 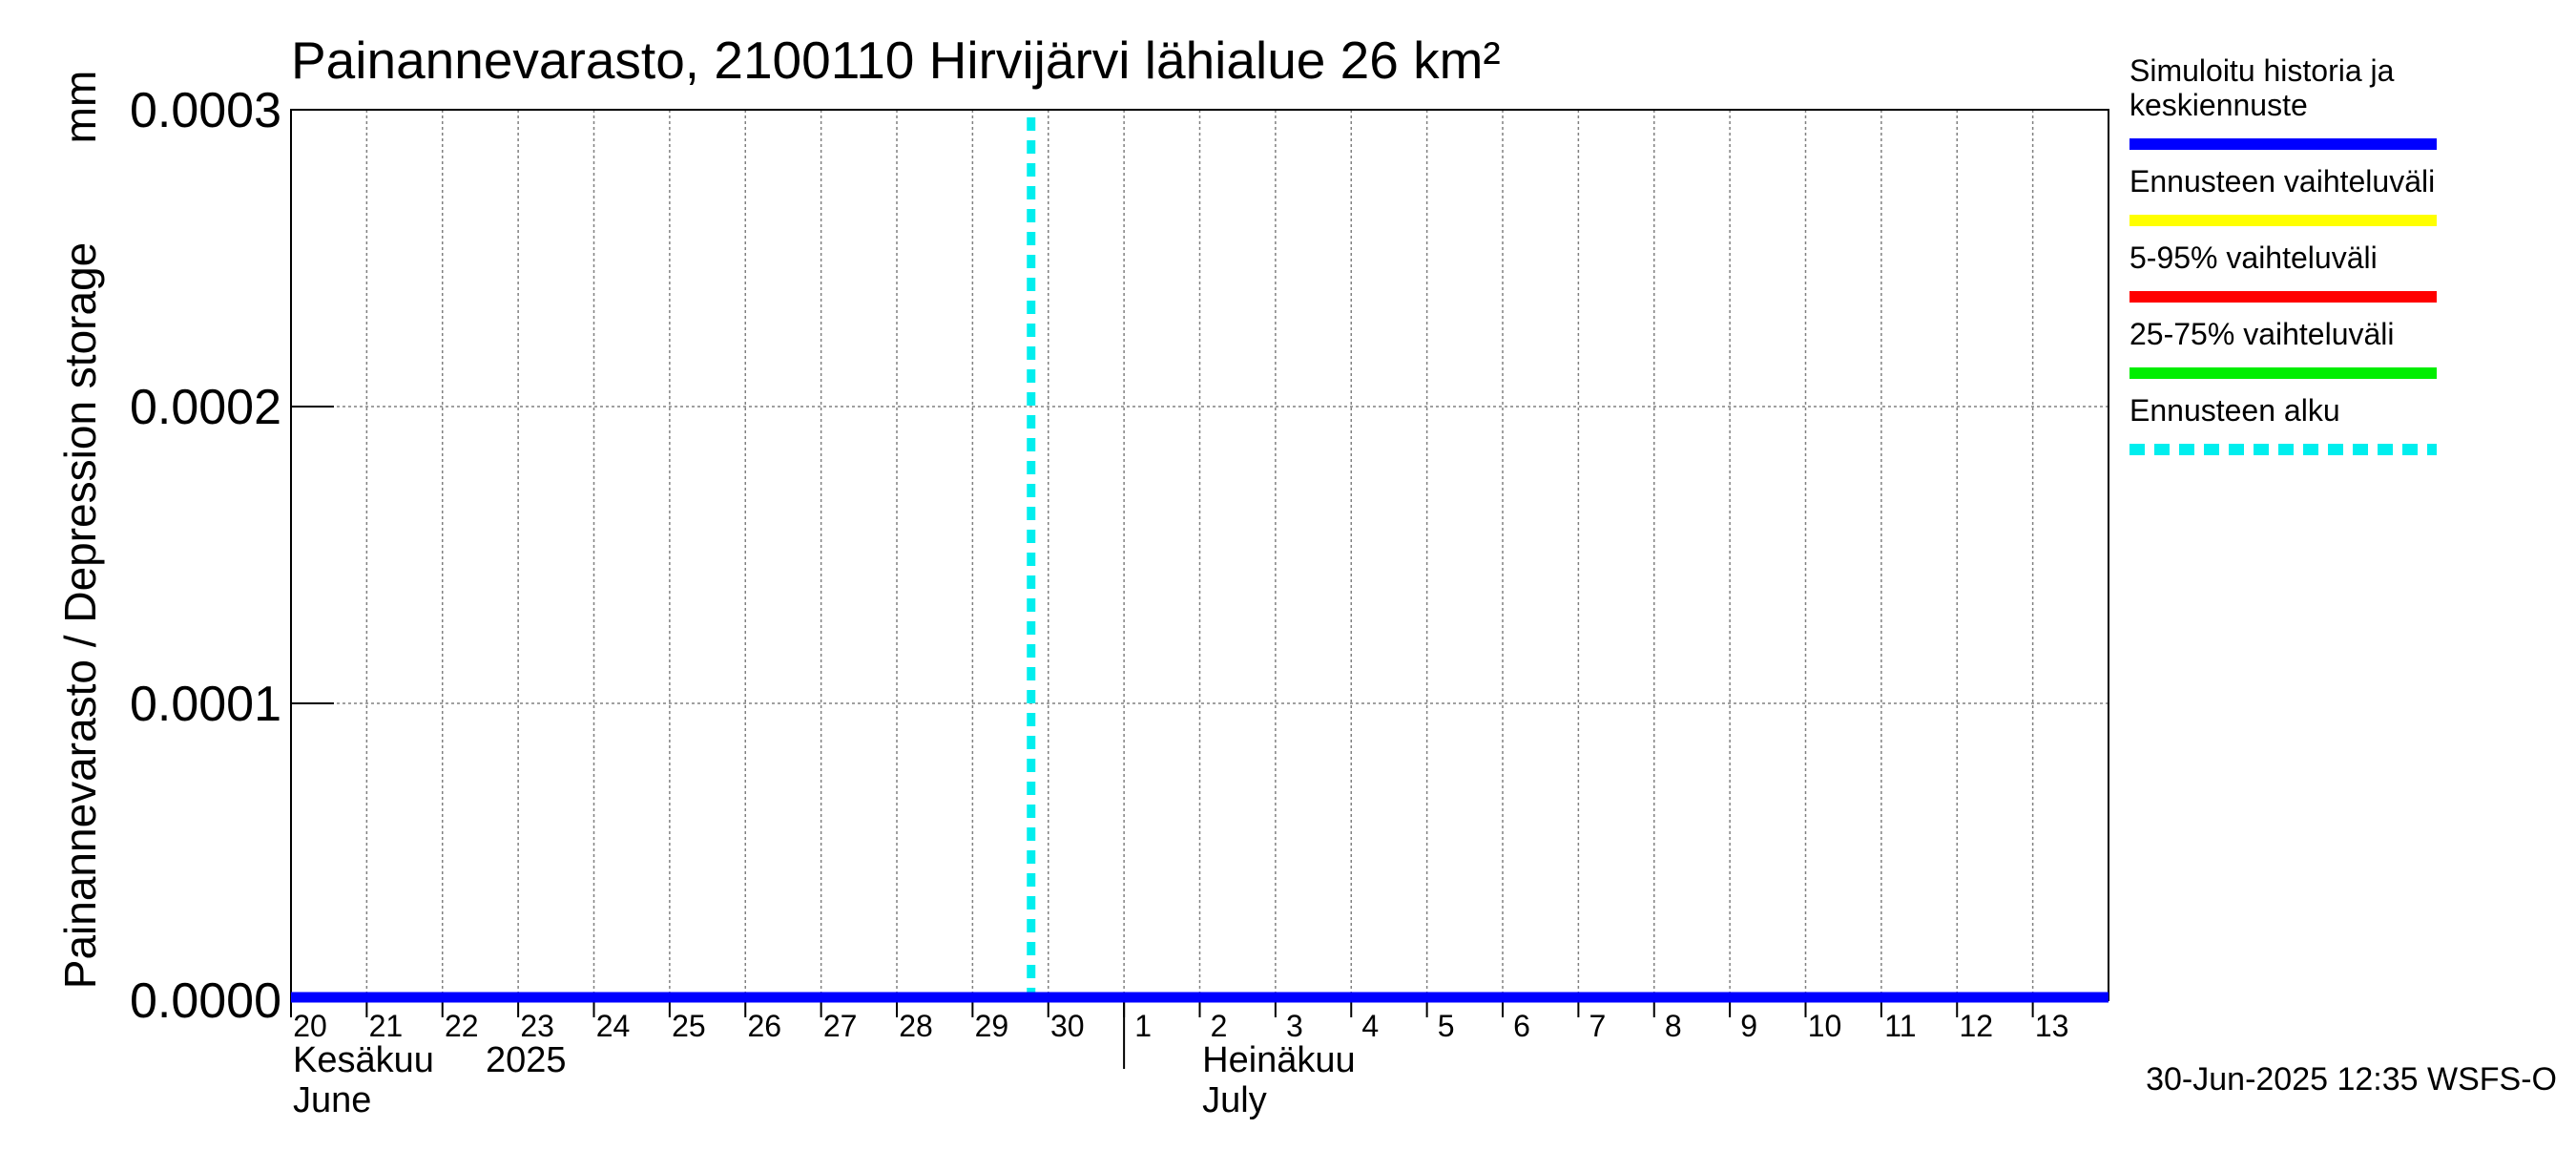 What do you see at coordinates (386, 1026) in the screenshot?
I see `x-tick-label: 21` at bounding box center [386, 1026].